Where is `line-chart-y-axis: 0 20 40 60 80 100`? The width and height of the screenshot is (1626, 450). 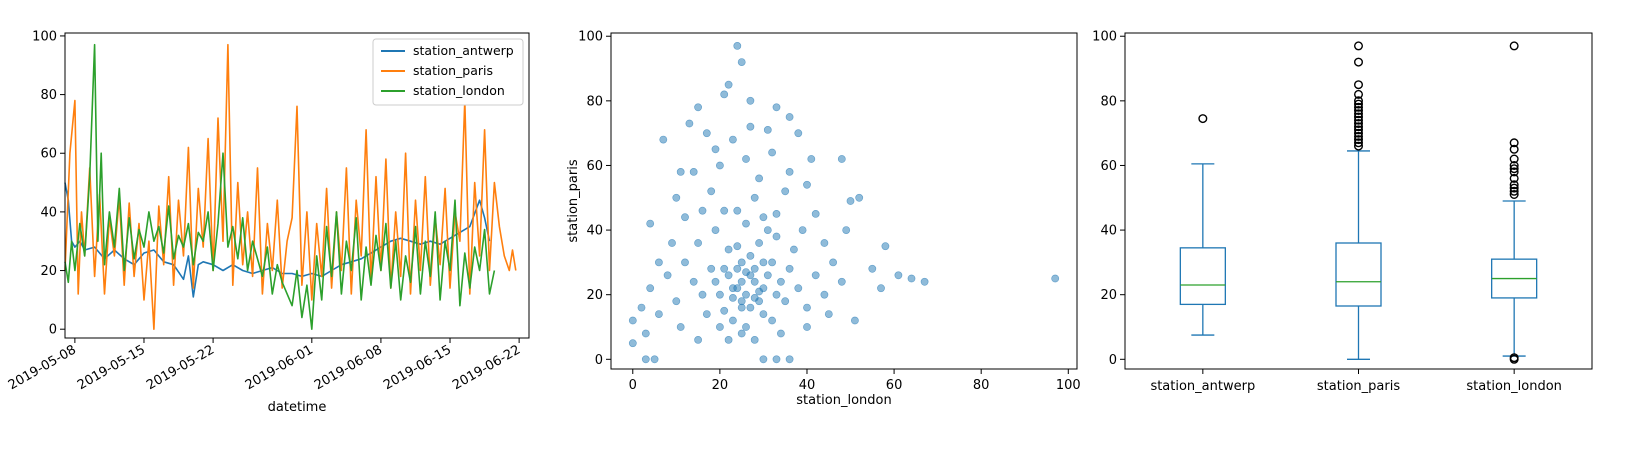
line-chart-y-axis: 0 20 40 60 80 100 is located at coordinates (48, 183).